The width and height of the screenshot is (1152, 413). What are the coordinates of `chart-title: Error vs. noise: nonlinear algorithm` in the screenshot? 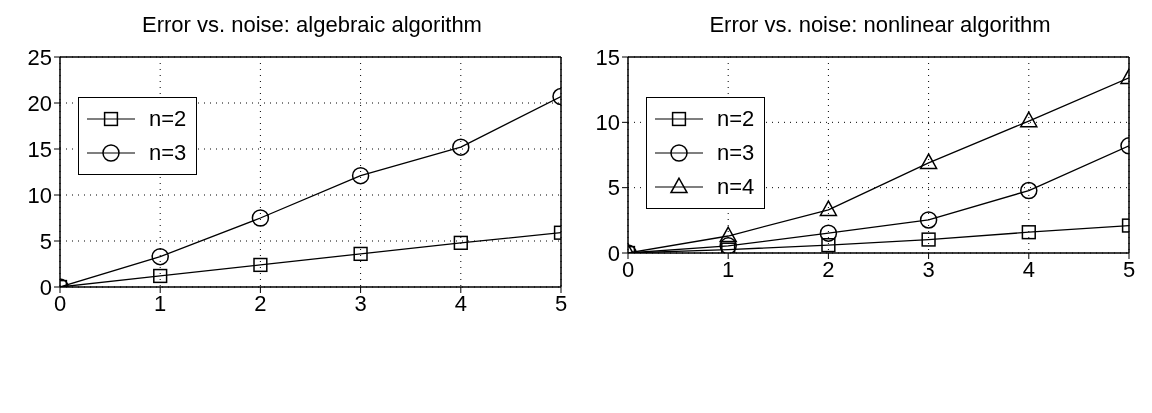 It's located at (880, 25).